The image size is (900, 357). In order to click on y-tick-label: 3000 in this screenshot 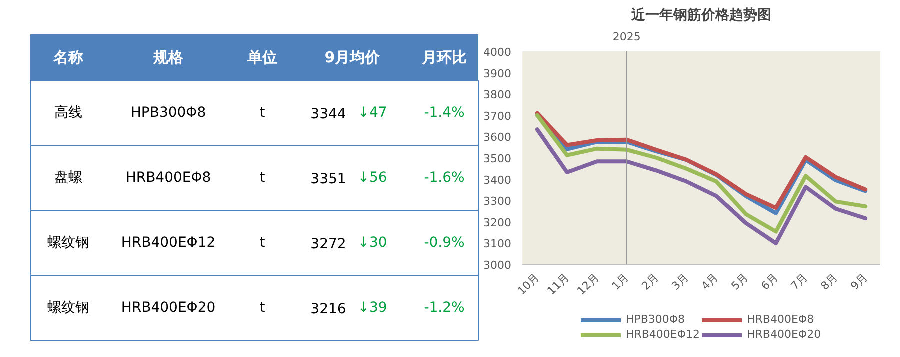, I will do `click(498, 265)`.